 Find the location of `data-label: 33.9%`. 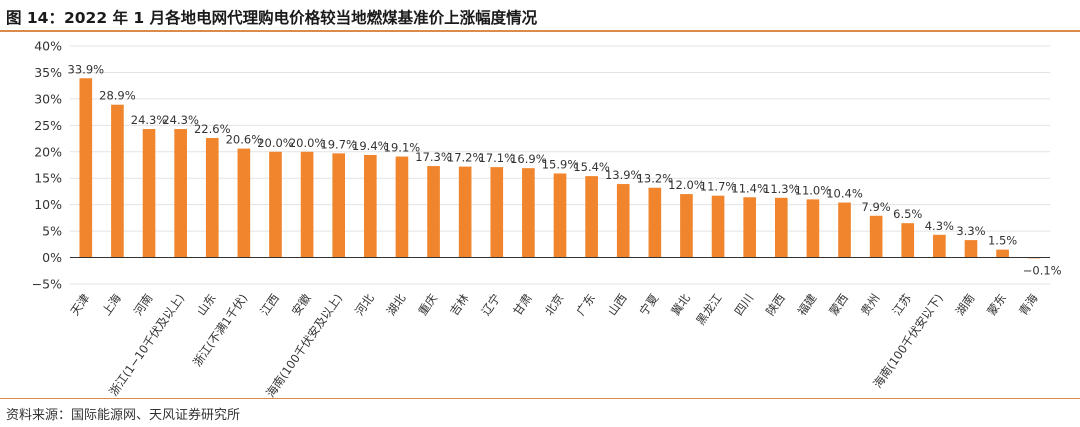

data-label: 33.9% is located at coordinates (86, 69).